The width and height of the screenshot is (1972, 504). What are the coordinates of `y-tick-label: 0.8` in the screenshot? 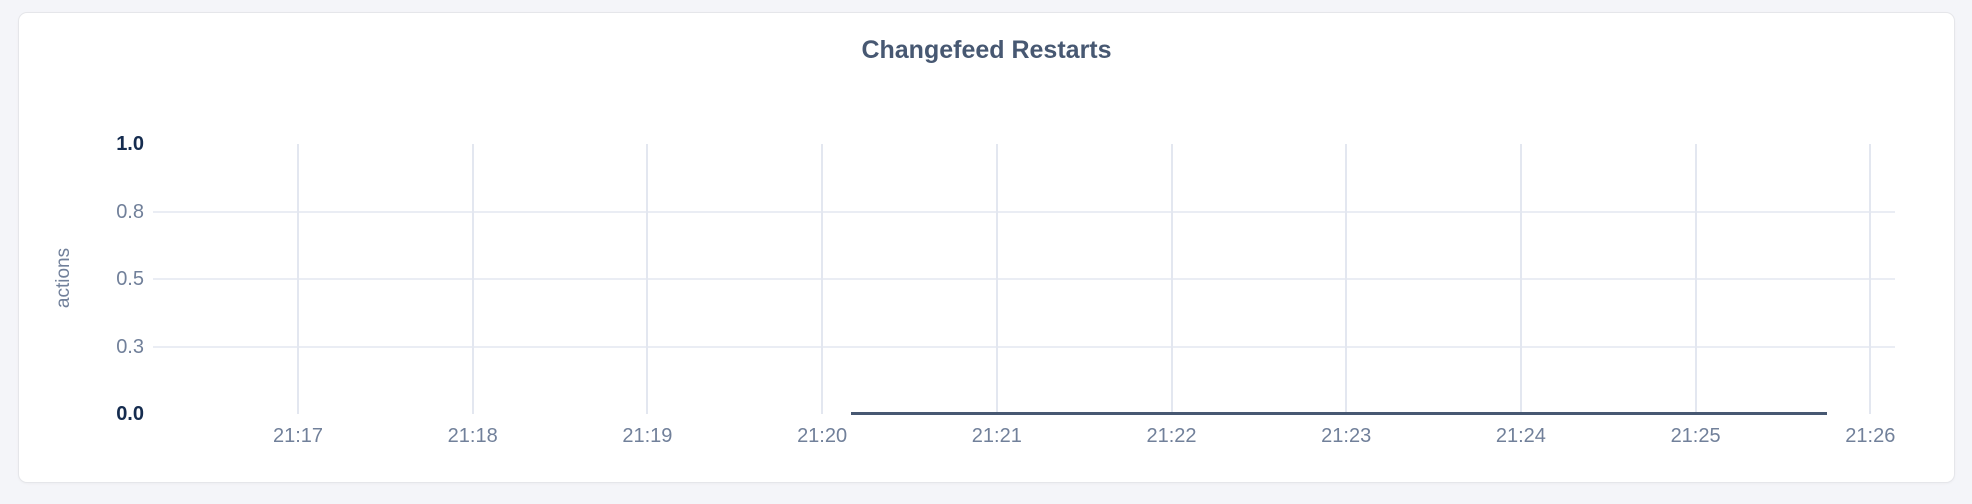 It's located at (130, 211).